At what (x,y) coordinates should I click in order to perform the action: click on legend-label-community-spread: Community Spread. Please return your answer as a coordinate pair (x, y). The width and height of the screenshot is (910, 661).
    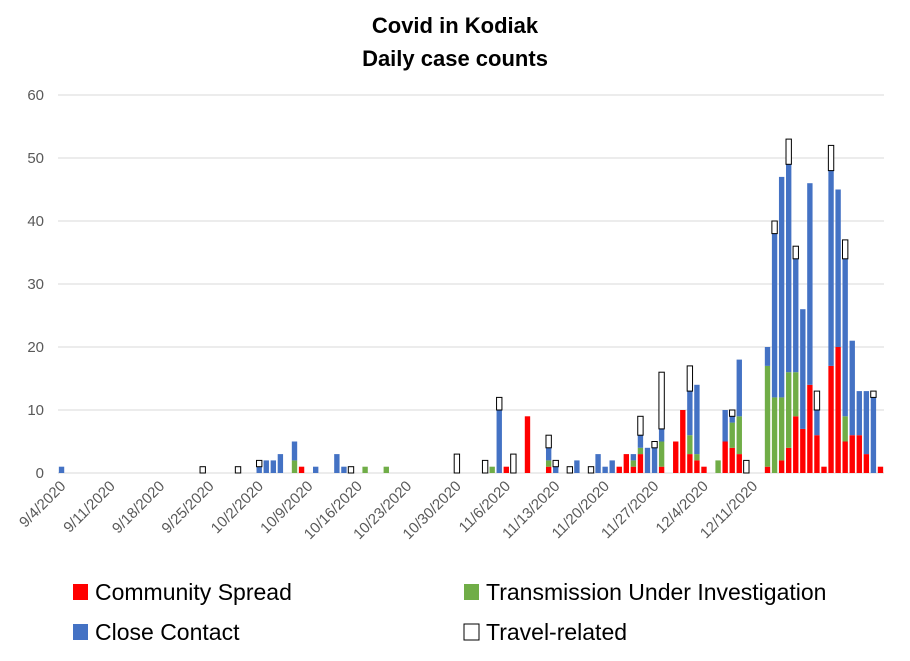
    Looking at the image, I should click on (193, 592).